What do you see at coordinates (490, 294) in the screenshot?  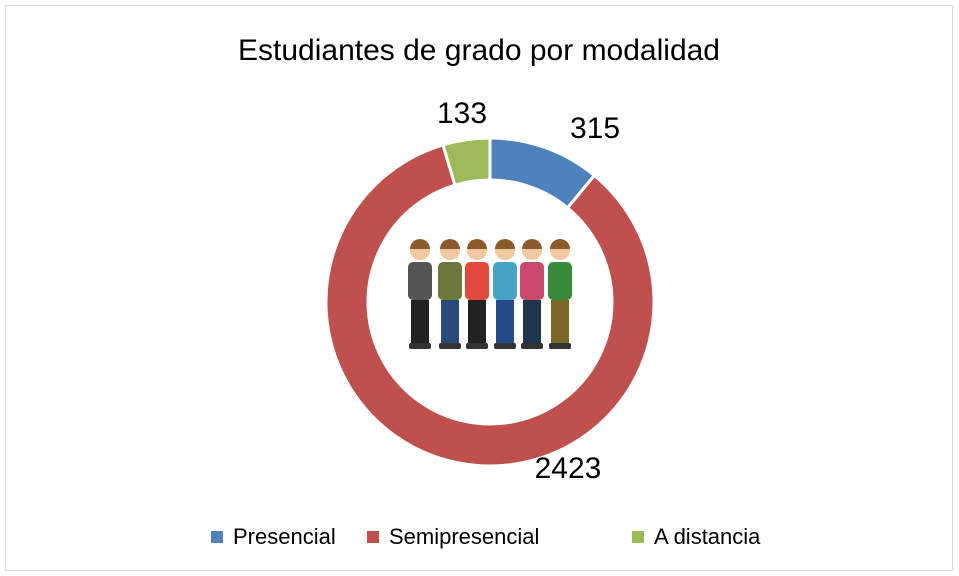 I see `center-illustration` at bounding box center [490, 294].